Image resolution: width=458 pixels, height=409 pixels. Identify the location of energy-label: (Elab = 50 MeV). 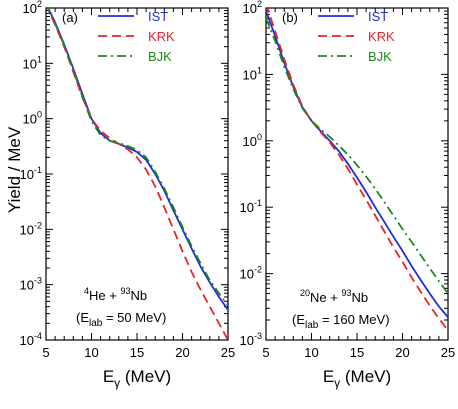
(121, 319).